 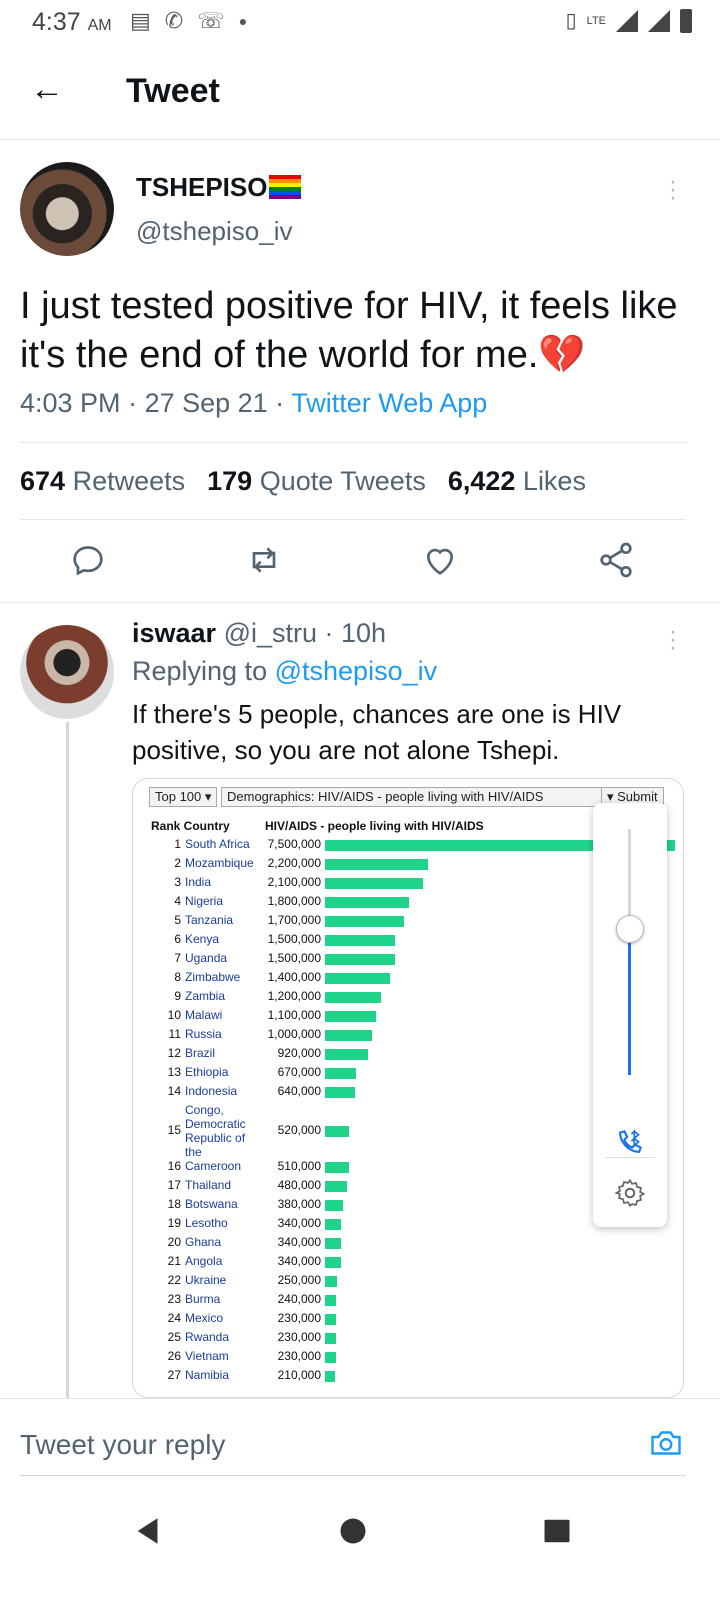 I want to click on reply-display-name: iswaar, so click(x=174, y=633).